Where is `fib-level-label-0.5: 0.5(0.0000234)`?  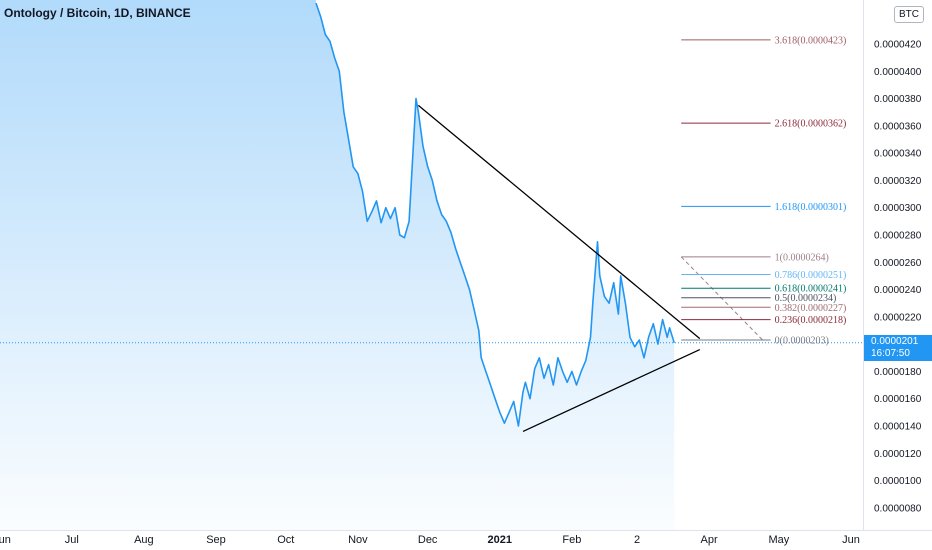 fib-level-label-0.5: 0.5(0.0000234) is located at coordinates (806, 298).